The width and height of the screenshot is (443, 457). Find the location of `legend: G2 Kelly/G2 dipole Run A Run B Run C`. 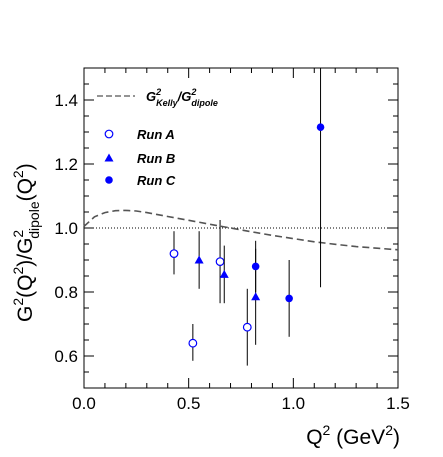

legend: G2 Kelly/G2 dipole Run A Run B Run C is located at coordinates (157, 137).